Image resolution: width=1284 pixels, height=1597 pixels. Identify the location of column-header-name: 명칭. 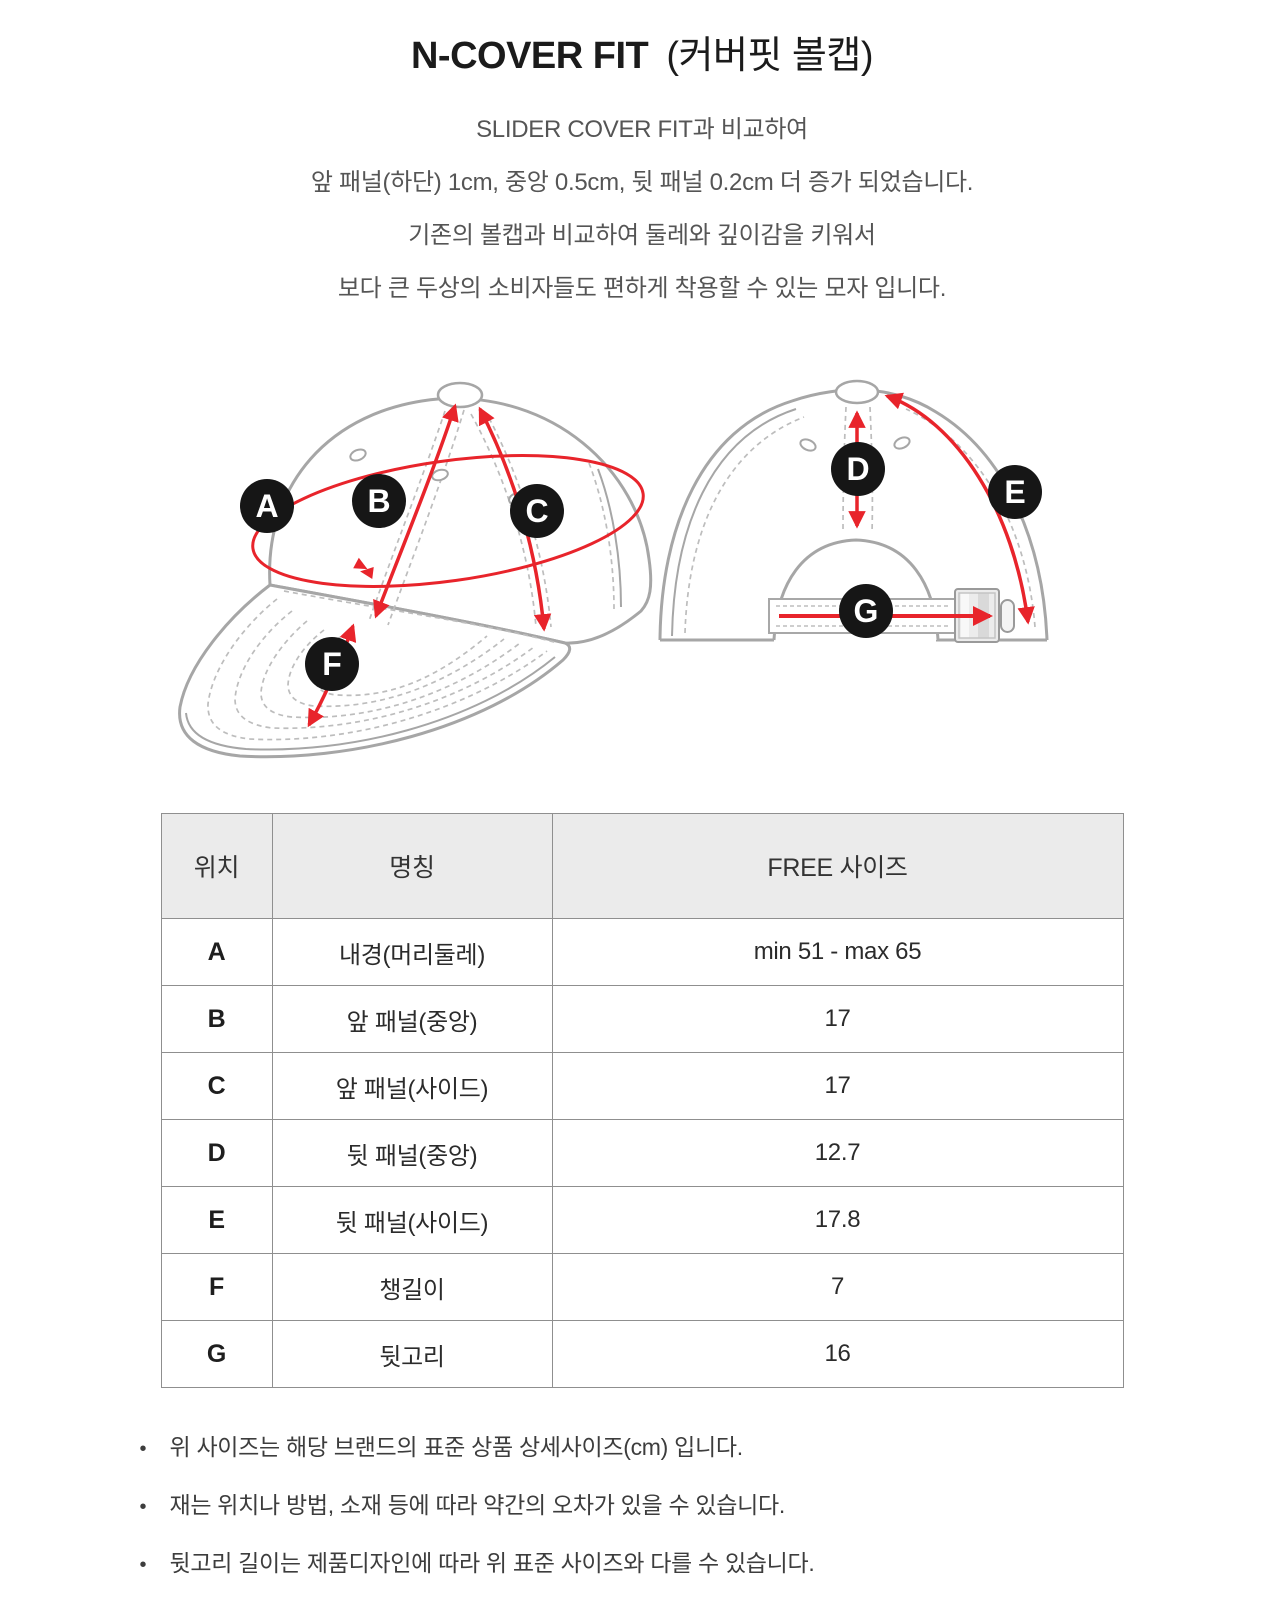
(412, 866).